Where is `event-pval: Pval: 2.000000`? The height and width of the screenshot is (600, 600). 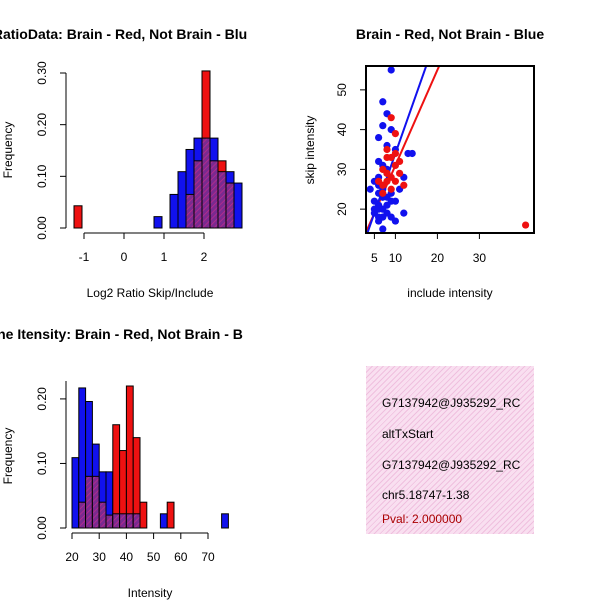
event-pval: Pval: 2.000000 is located at coordinates (422, 519).